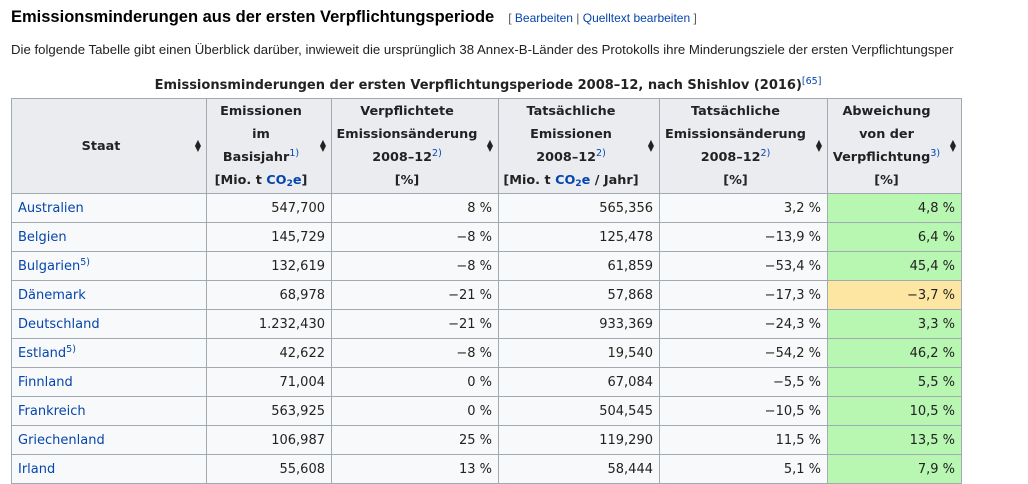 Image resolution: width=1028 pixels, height=484 pixels. I want to click on cell-tatsaechliche-aenderung: 3,2 %, so click(743, 208).